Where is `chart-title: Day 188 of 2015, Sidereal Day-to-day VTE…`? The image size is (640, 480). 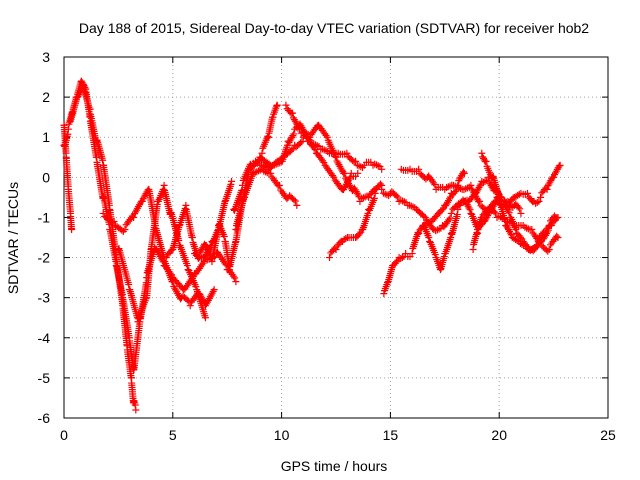 chart-title: Day 188 of 2015, Sidereal Day-to-day VTE… is located at coordinates (334, 28).